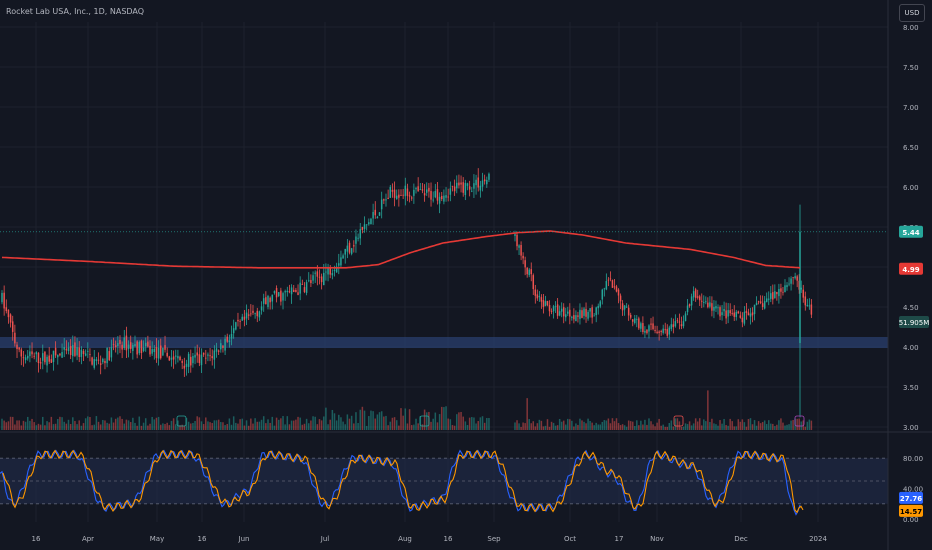 This screenshot has width=932, height=550. I want to click on currency-button: USD, so click(912, 13).